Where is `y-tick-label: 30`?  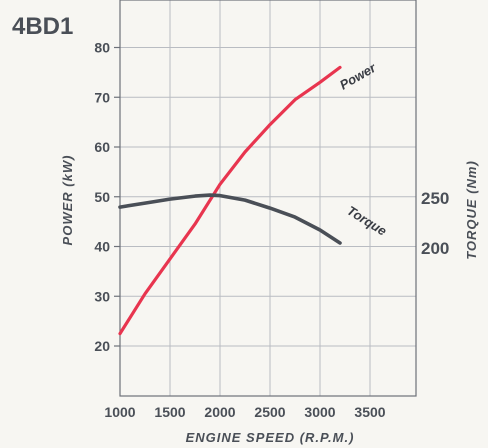
y-tick-label: 30 is located at coordinates (102, 296).